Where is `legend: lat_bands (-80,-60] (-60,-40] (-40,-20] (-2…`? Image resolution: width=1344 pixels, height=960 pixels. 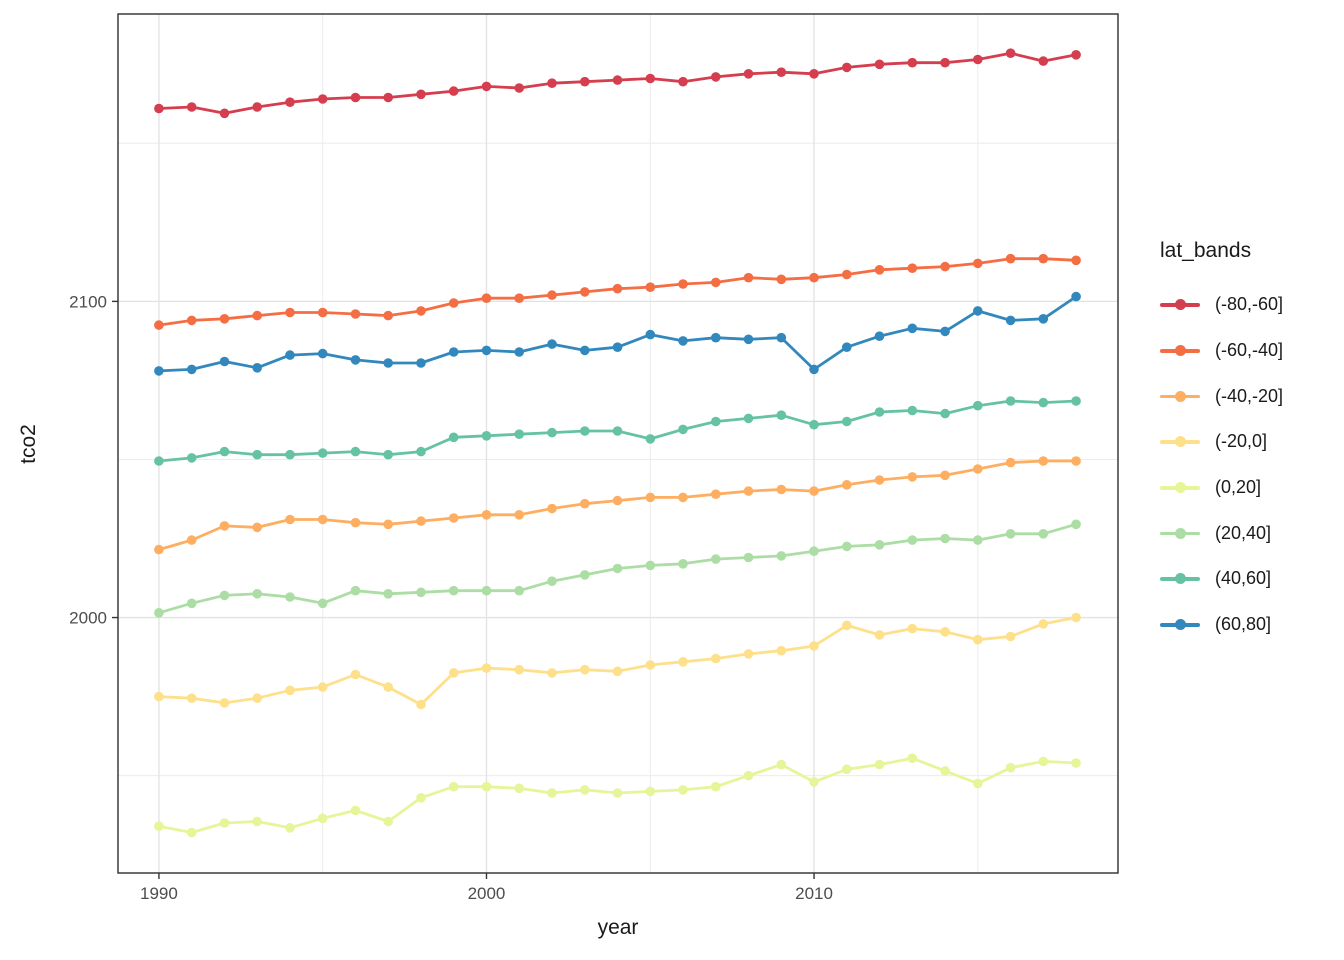 legend: lat_bands (-80,-60] (-60,-40] (-40,-20] (-2… is located at coordinates (1221, 443).